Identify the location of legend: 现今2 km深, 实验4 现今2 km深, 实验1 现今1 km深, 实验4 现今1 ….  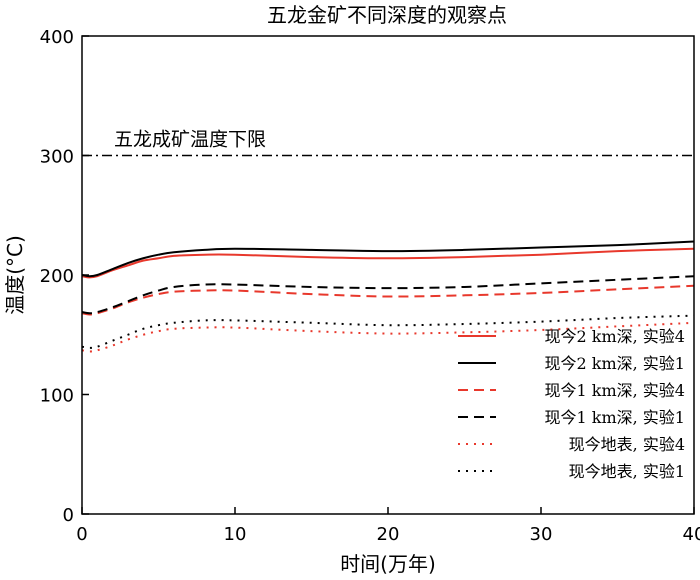
(571, 404).